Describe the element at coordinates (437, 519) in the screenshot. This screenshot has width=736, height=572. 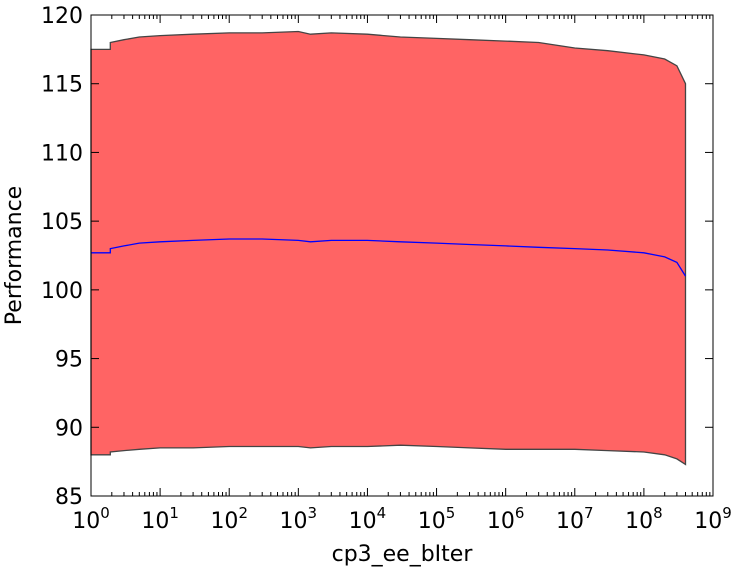
I see `x-tick-label: 10⁵` at that location.